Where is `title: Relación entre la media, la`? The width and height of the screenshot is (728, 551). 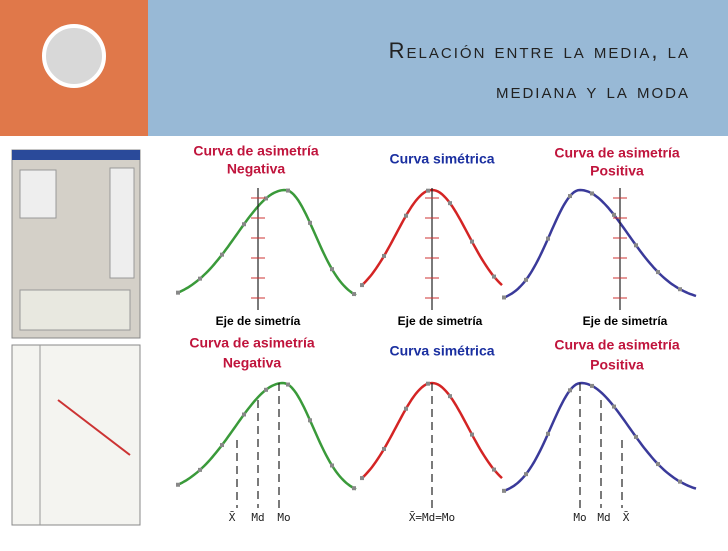
title: Relación entre la media, la is located at coordinates (539, 50).